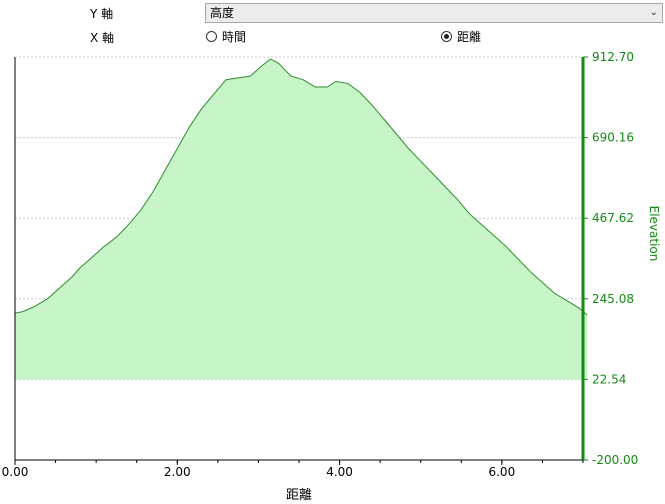 The height and width of the screenshot is (504, 665). I want to click on x-tick-label: 2.00, so click(177, 472).